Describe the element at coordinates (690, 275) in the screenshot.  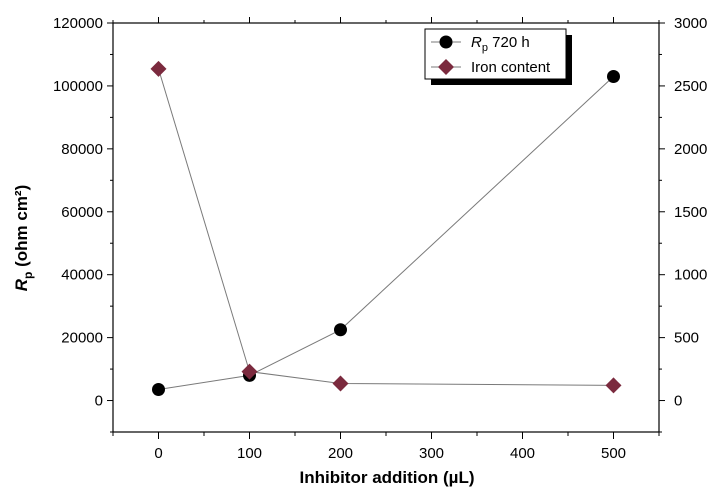
I see `y-right-tick-label: 1000` at that location.